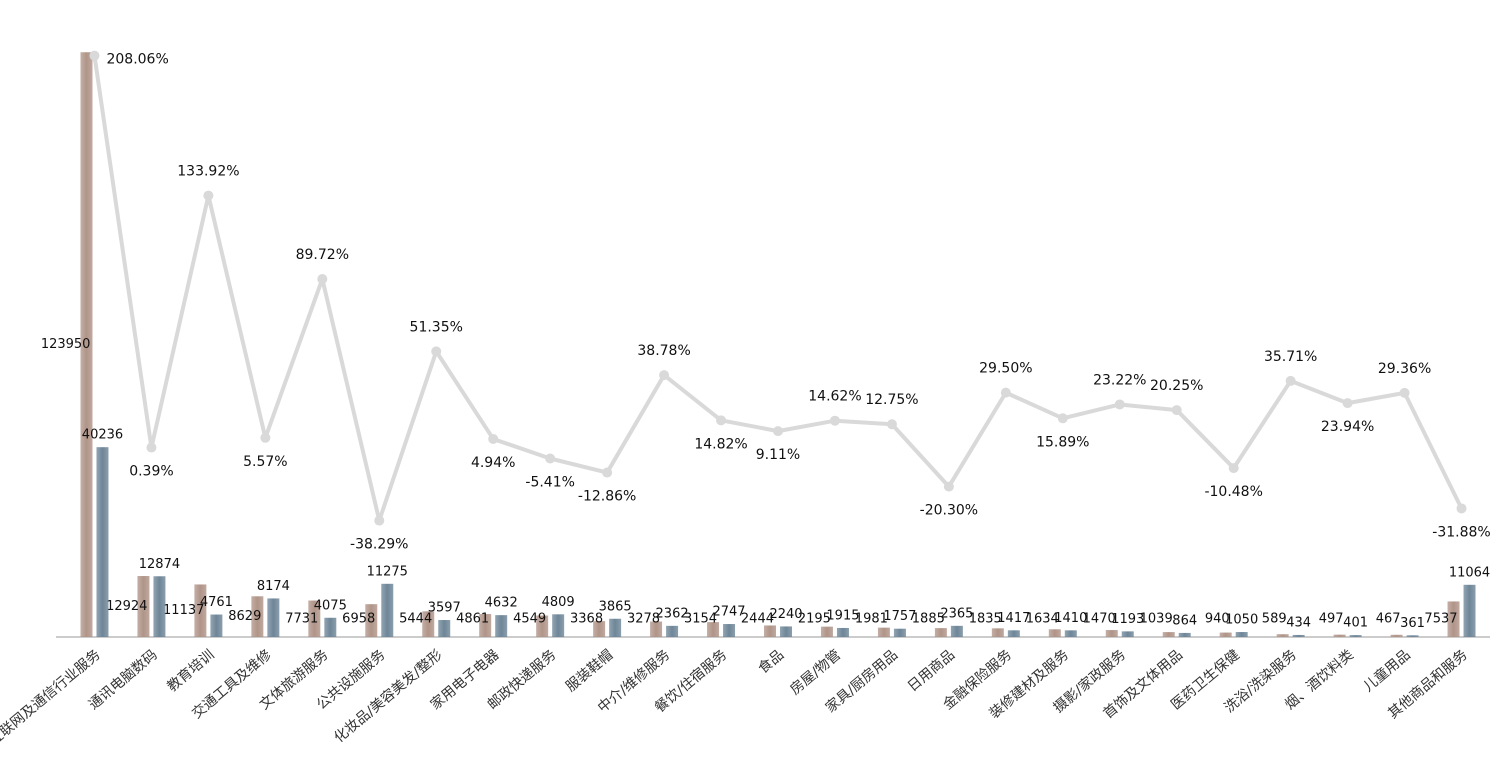  I want to click on x-tick-label: 食品, so click(771, 661).